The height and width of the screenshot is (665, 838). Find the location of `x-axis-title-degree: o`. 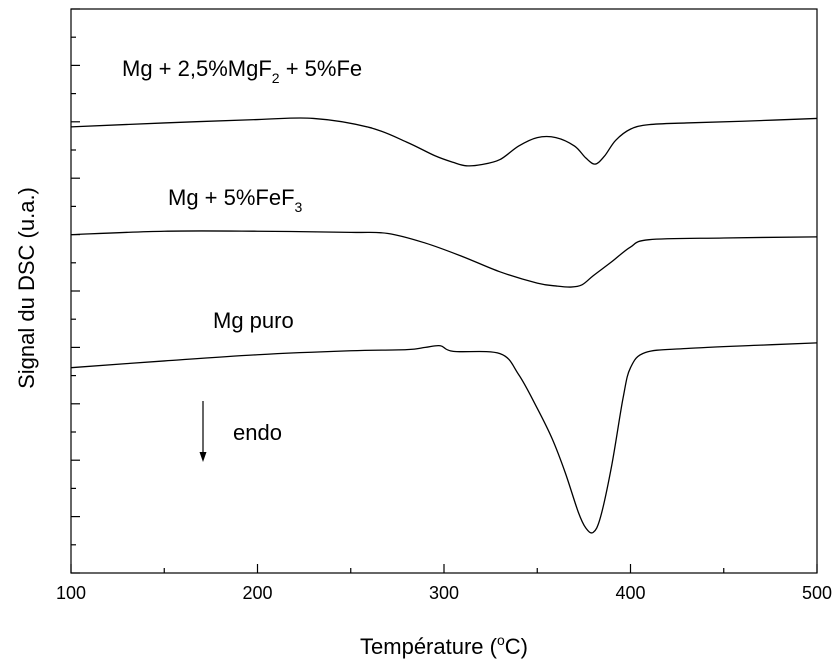

x-axis-title-degree: o is located at coordinates (501, 640).